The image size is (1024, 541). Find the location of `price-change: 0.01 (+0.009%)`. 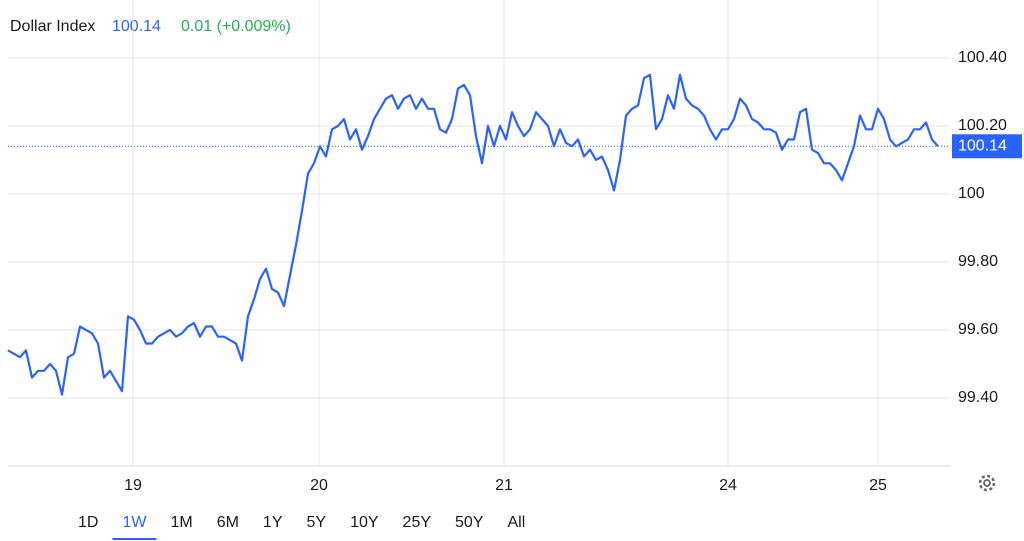

price-change: 0.01 (+0.009%) is located at coordinates (236, 26).